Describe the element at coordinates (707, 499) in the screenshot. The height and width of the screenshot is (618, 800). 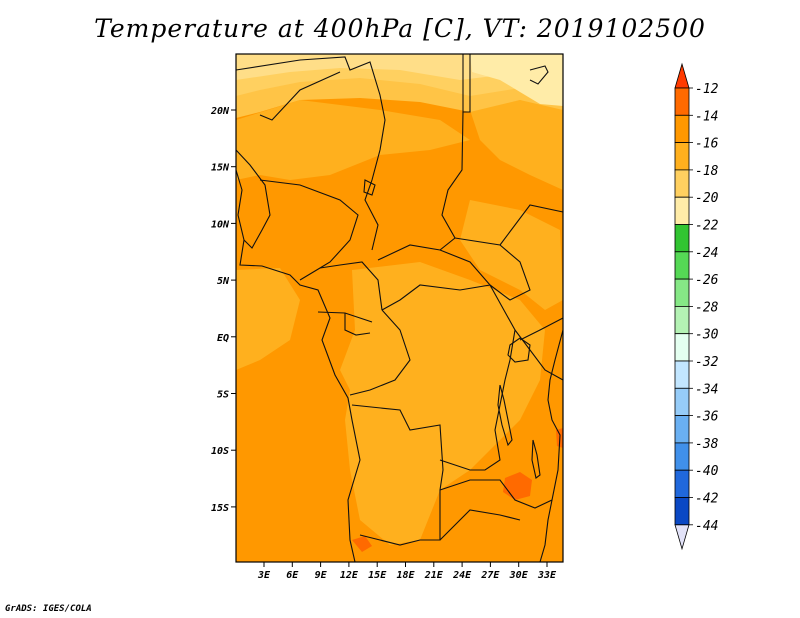
I see `colorbar-label: -42` at that location.